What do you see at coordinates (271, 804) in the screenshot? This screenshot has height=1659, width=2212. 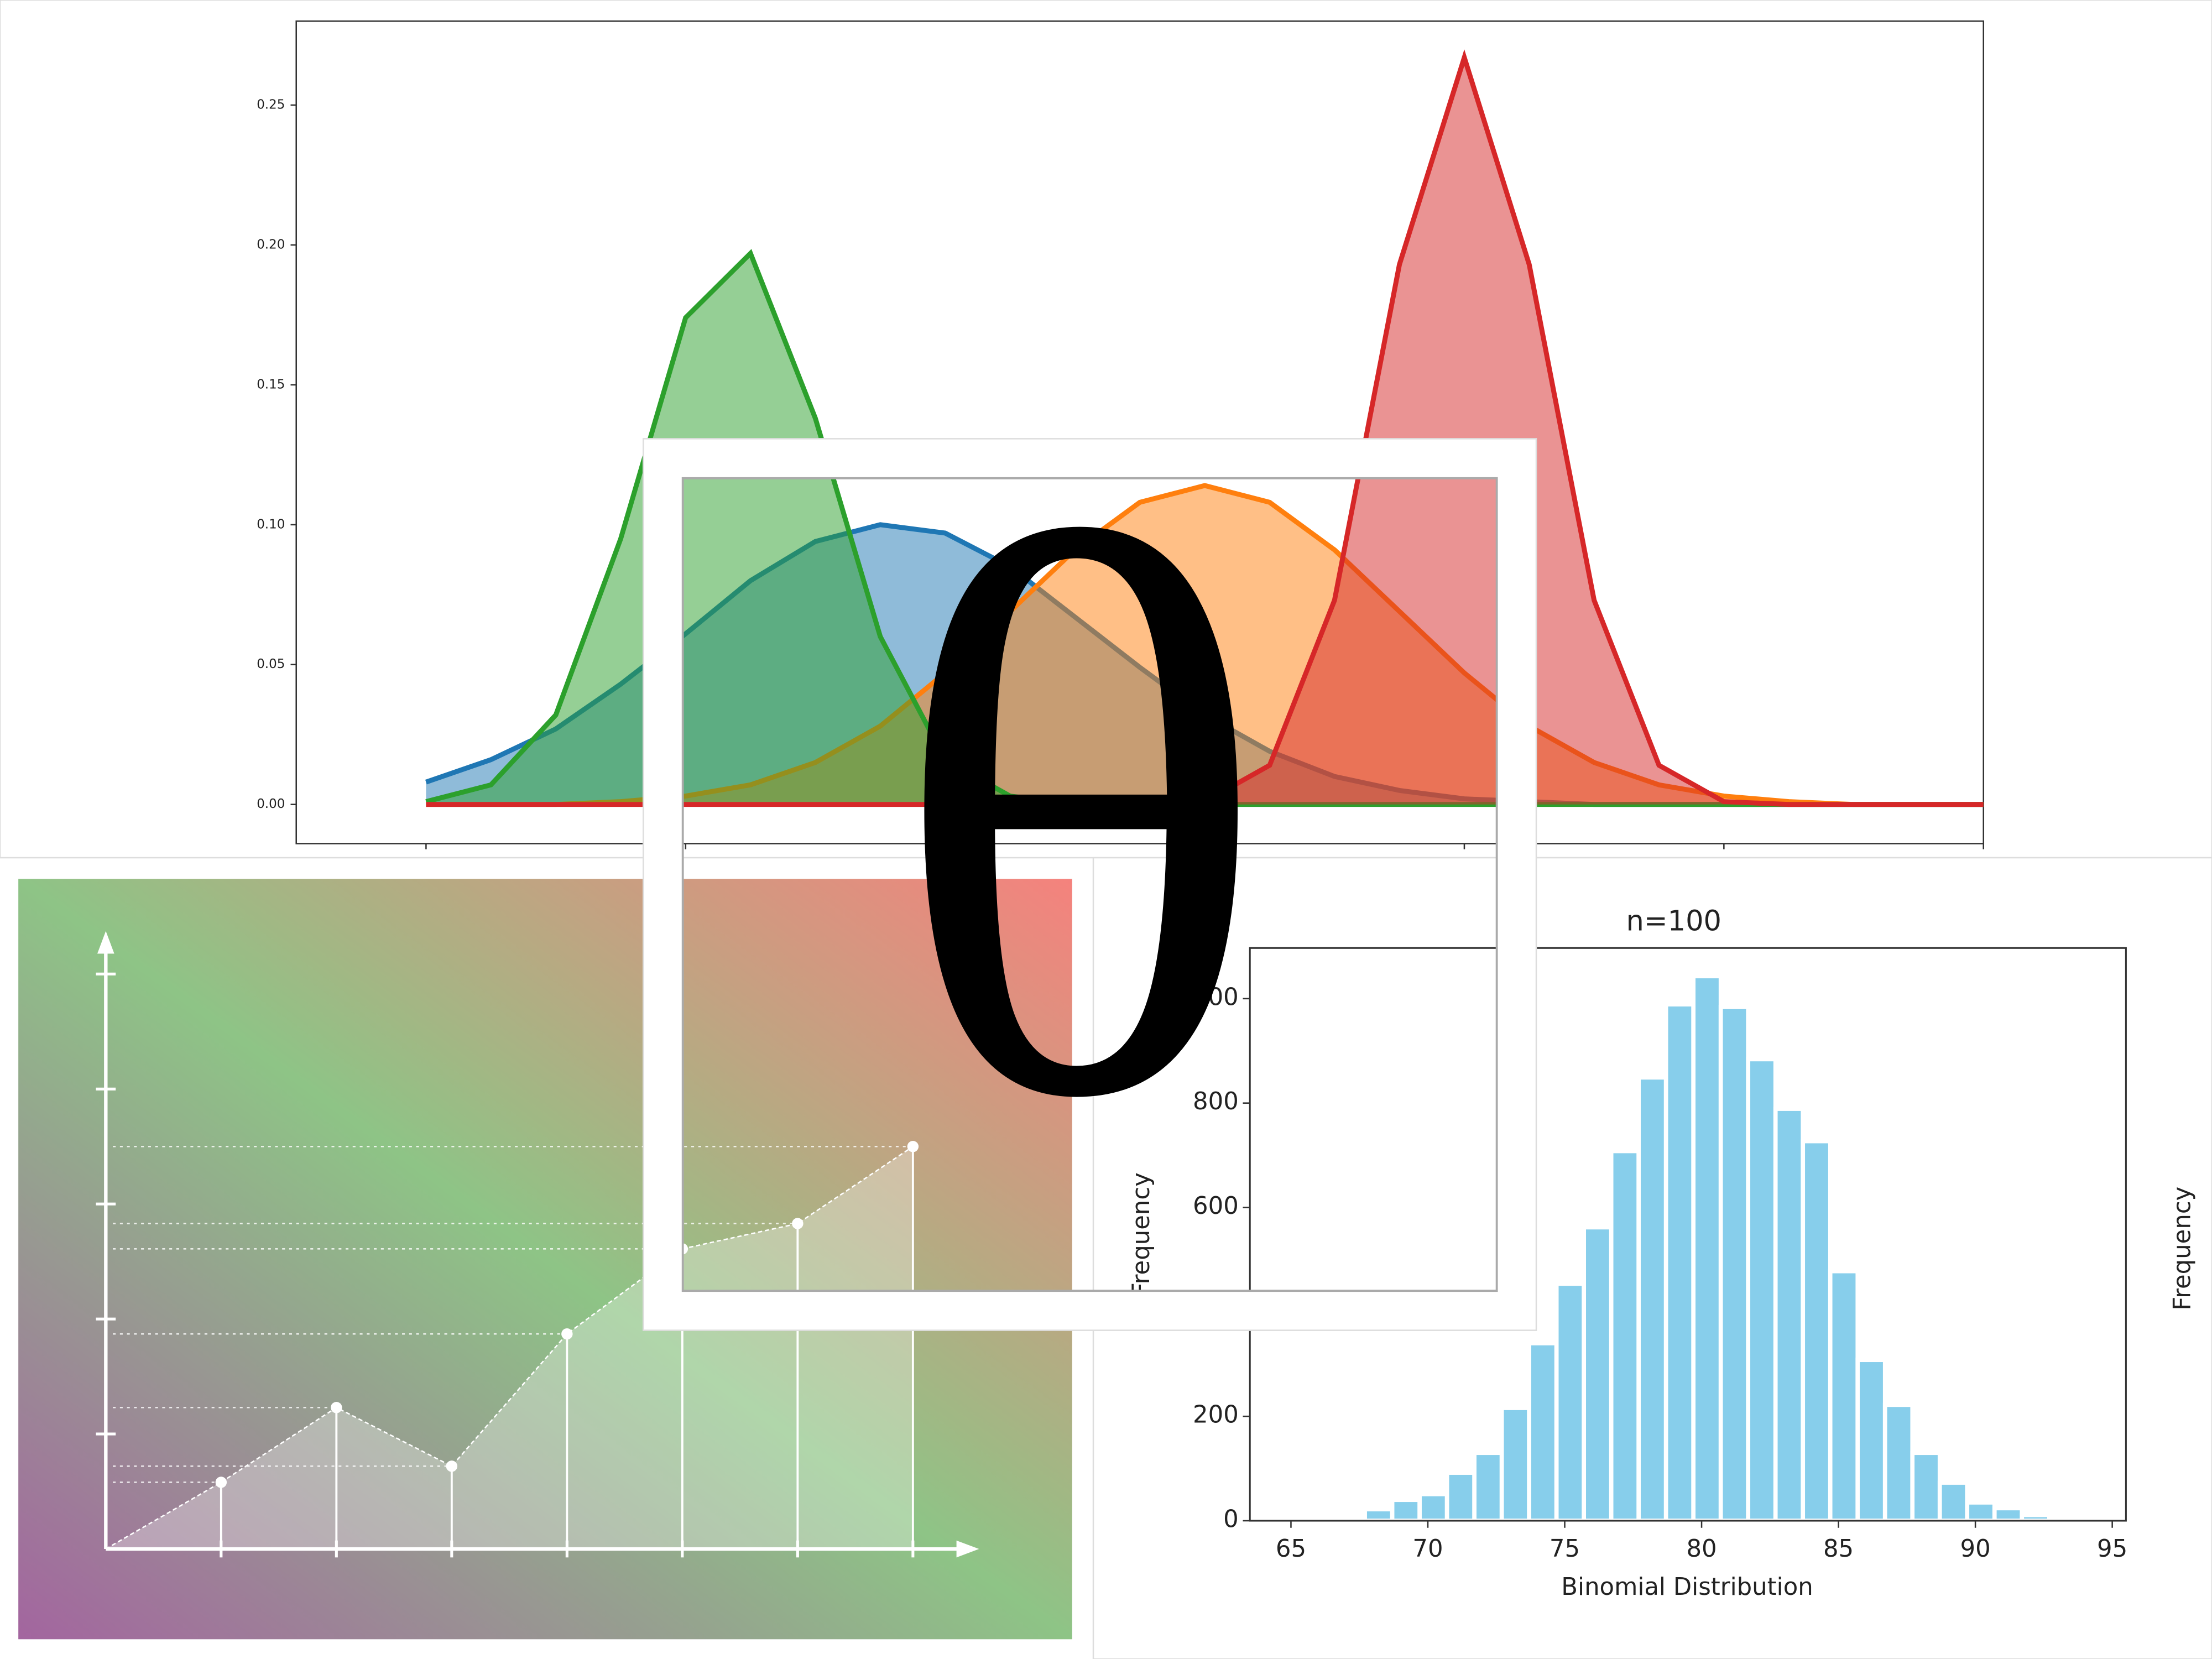 I see `y-tick-label: 0.00` at bounding box center [271, 804].